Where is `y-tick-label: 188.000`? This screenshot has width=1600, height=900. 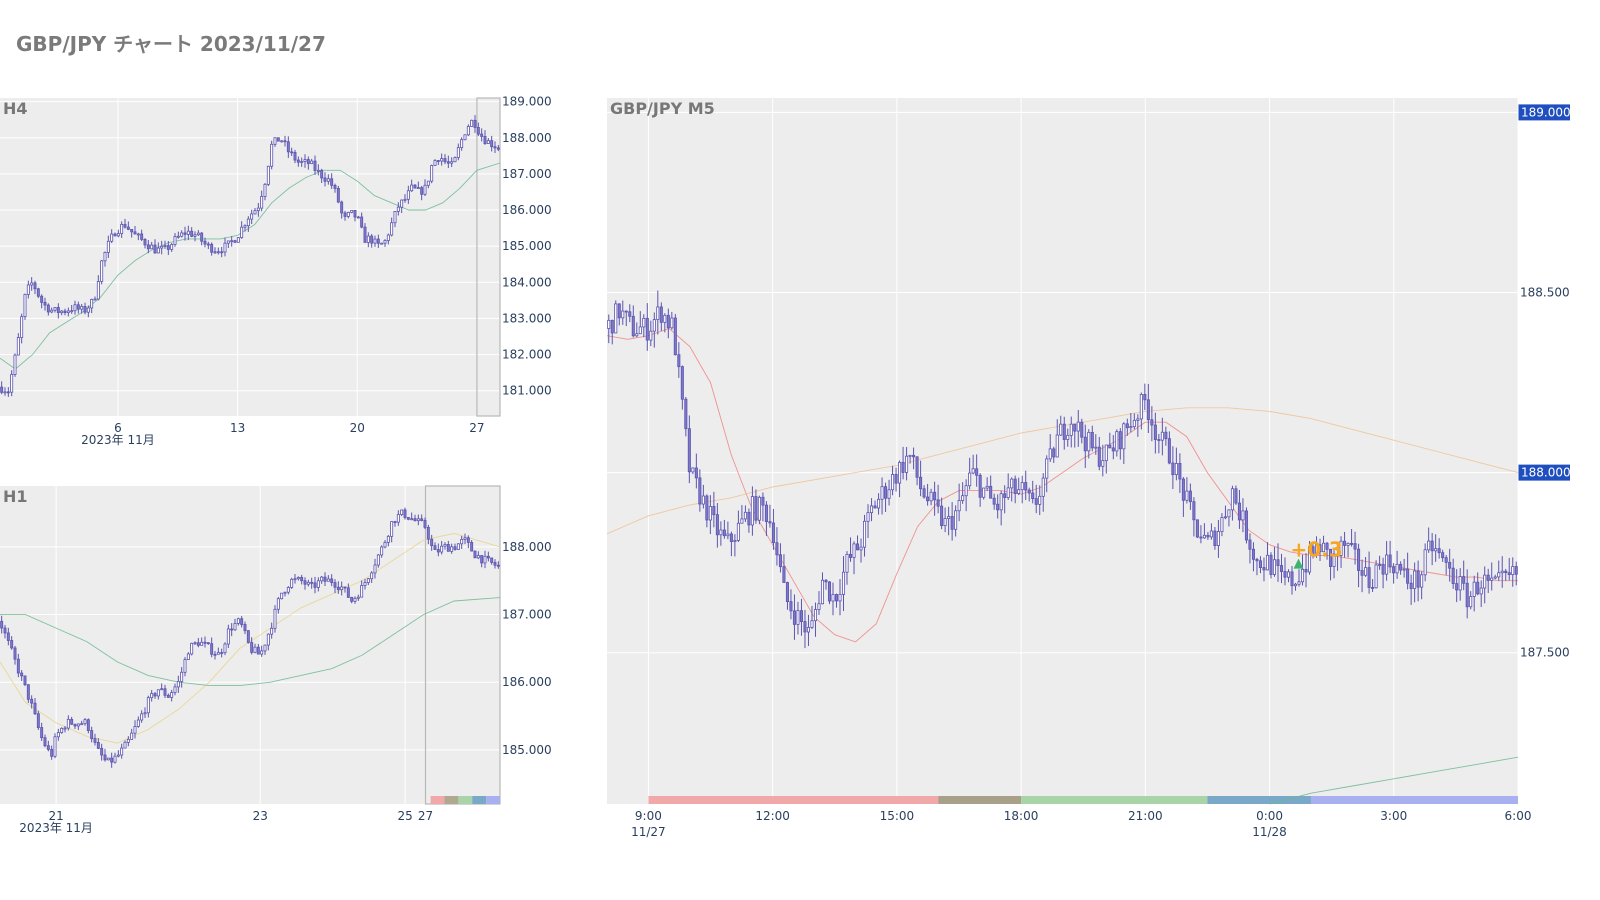
y-tick-label: 188.000 is located at coordinates (527, 547).